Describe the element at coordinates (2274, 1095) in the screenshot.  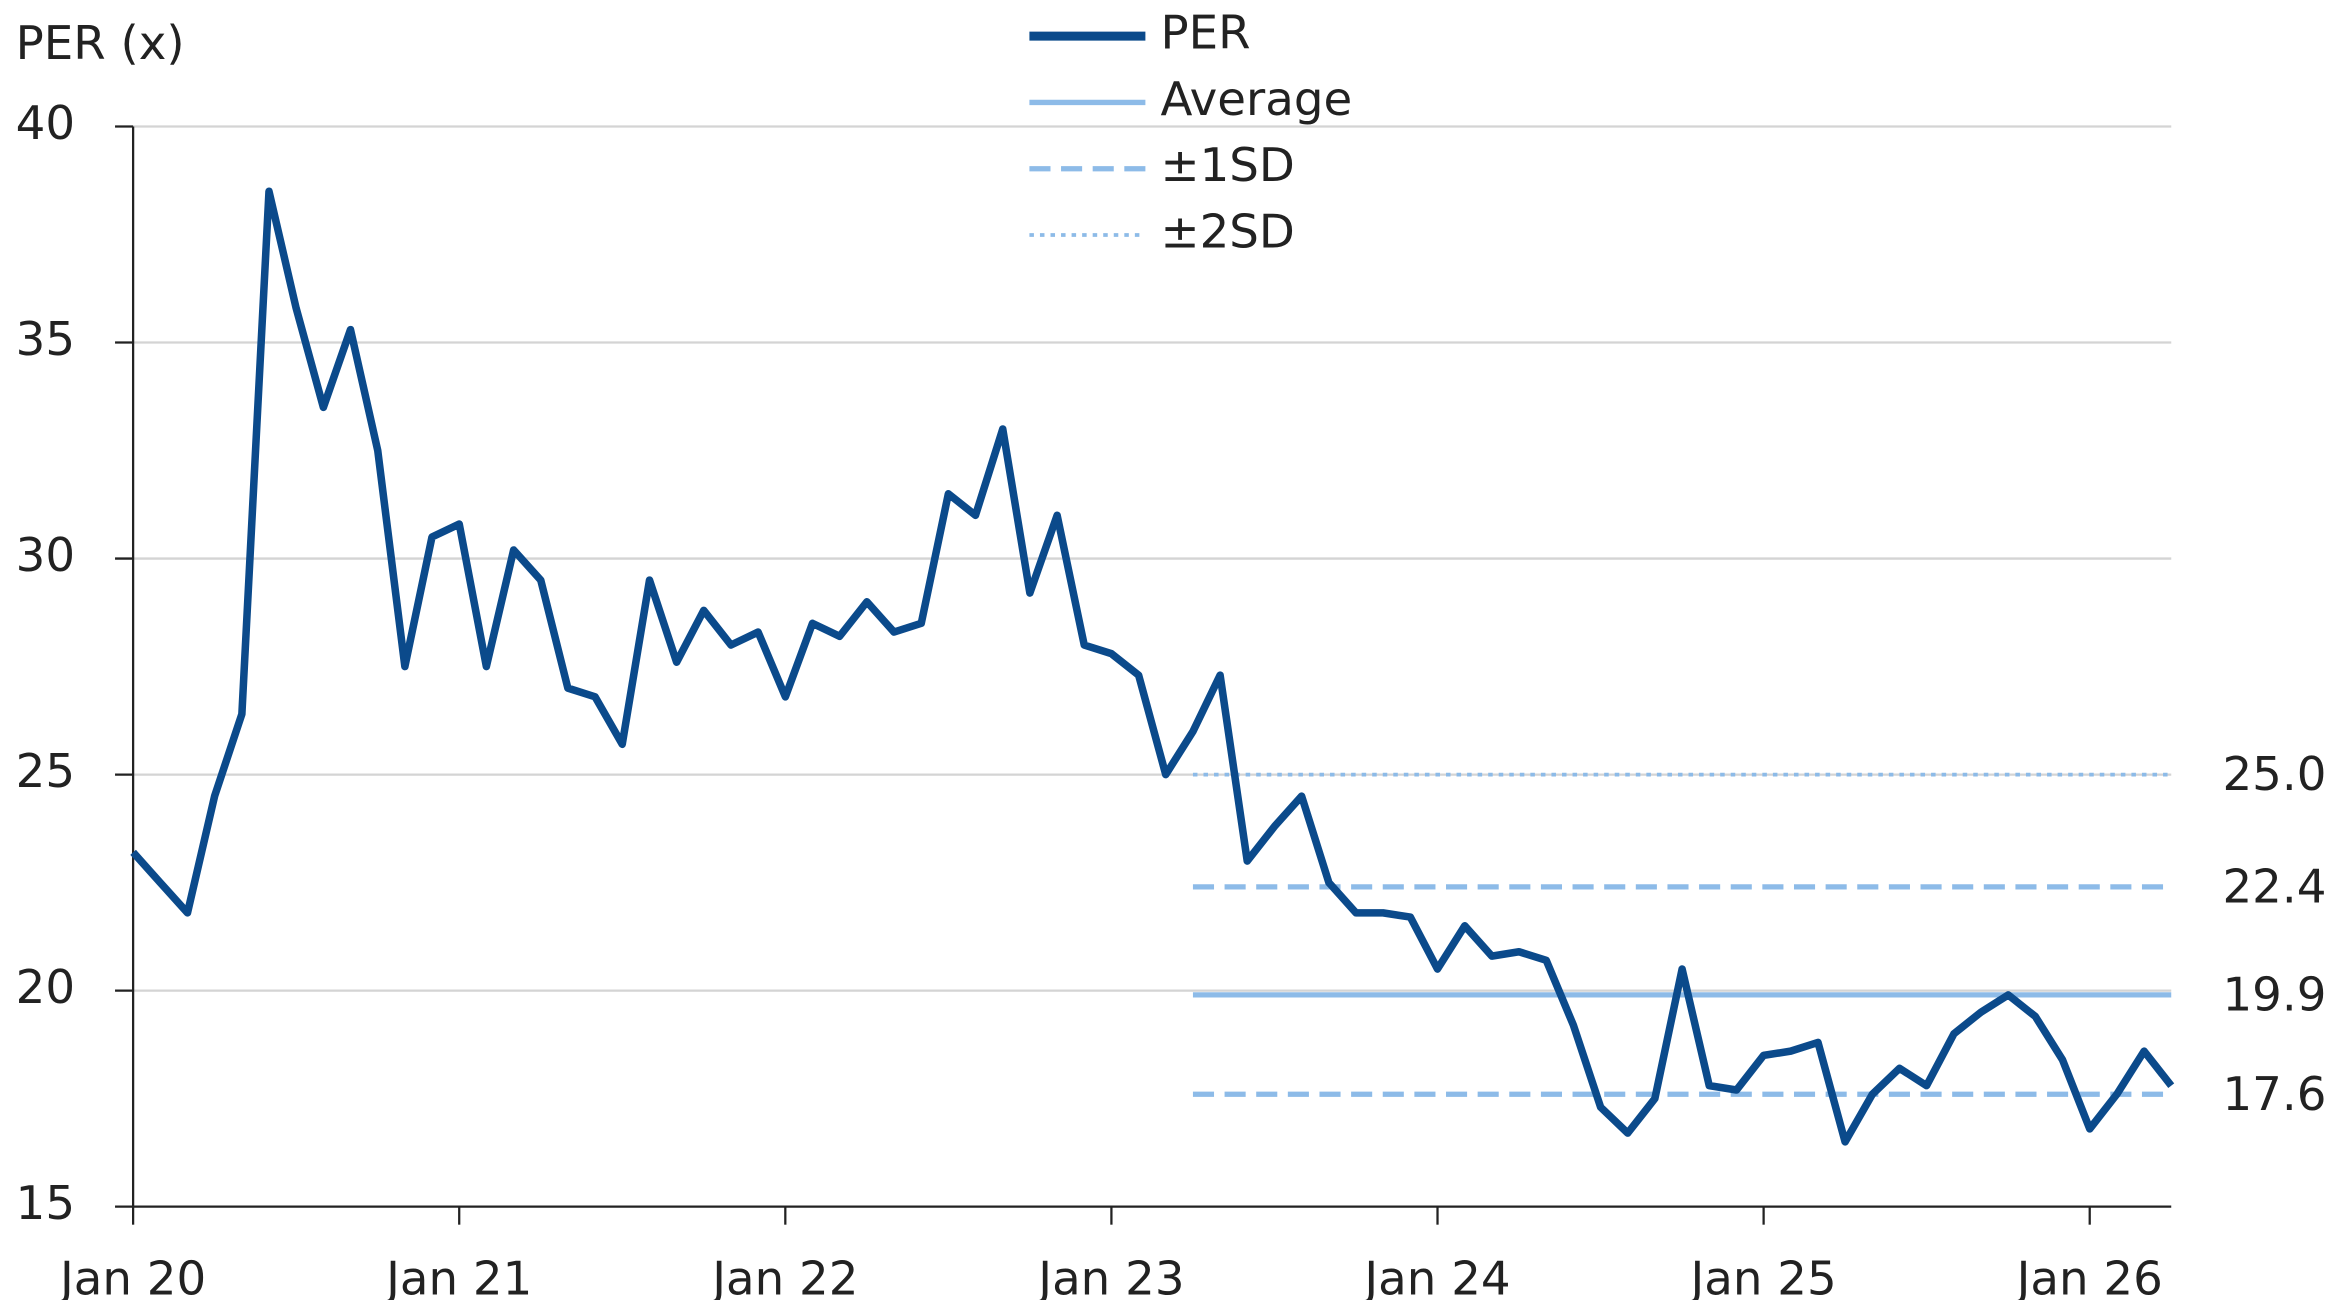
I see `reference-label: 17.6` at that location.